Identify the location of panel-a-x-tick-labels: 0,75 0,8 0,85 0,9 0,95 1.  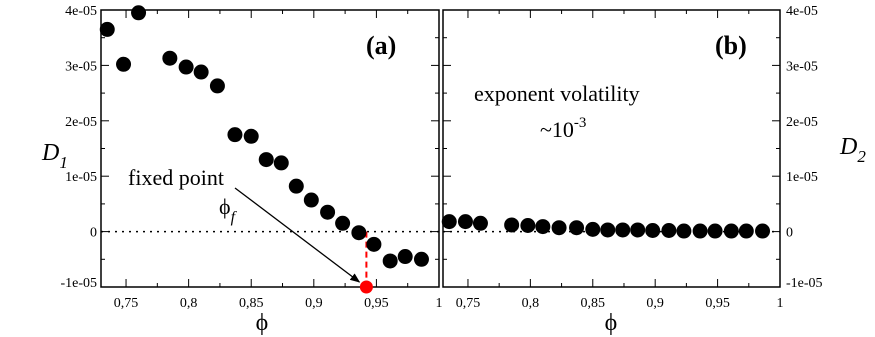
(278, 303).